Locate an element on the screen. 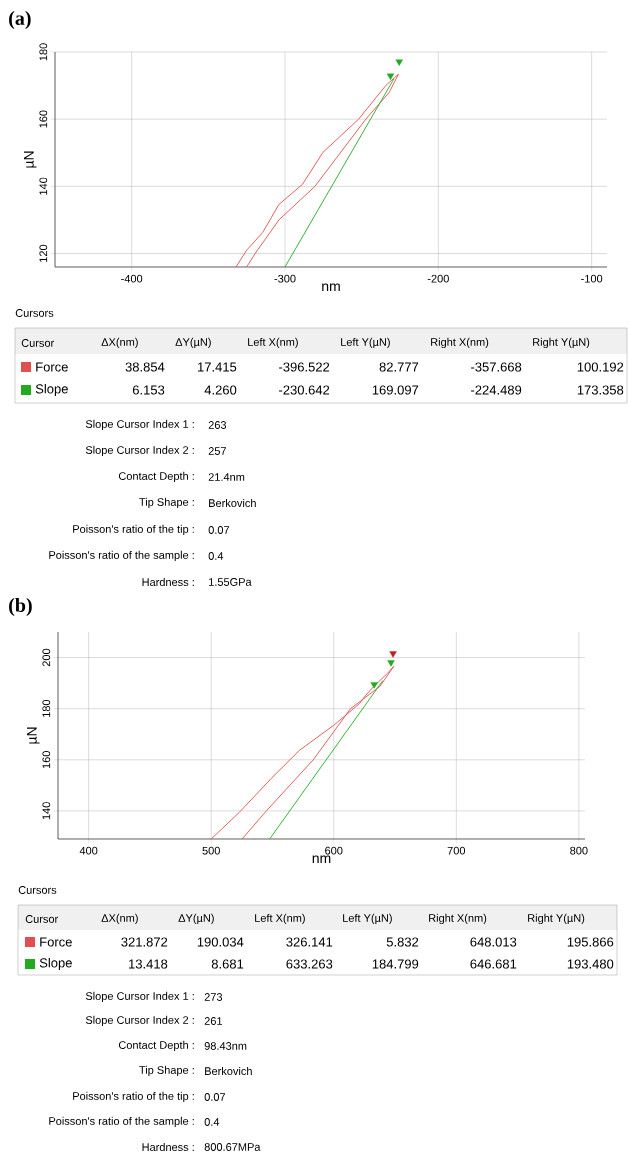  x-tick-label: 400 is located at coordinates (88, 850).